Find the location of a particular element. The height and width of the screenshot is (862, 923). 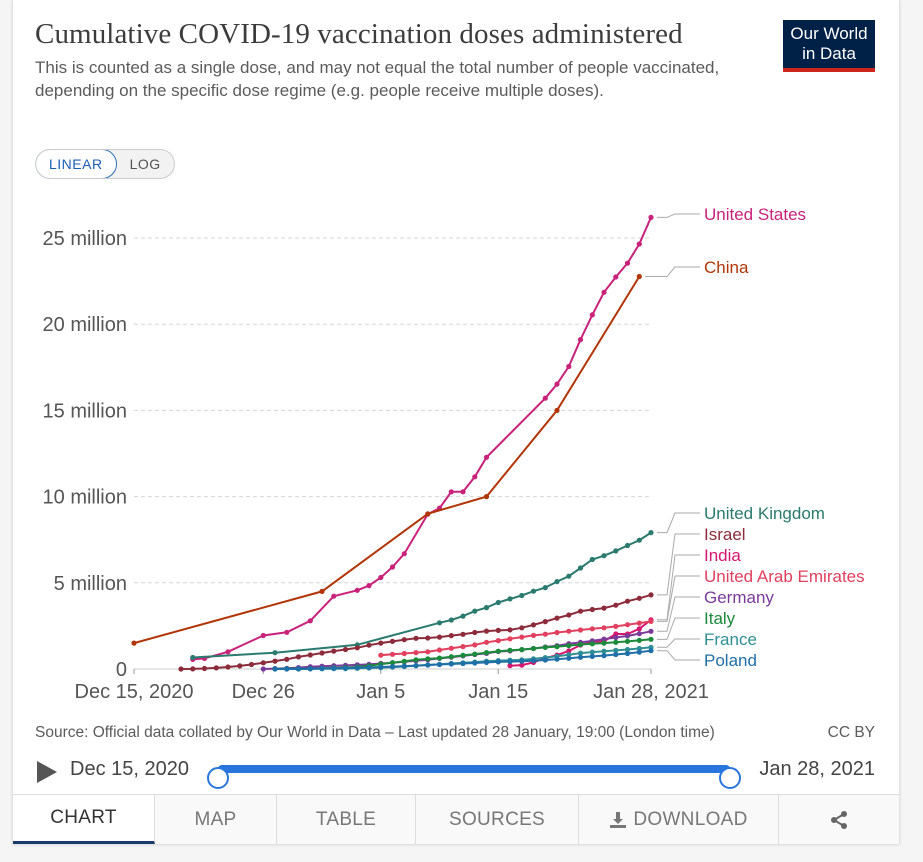

end-label-germany: Germany is located at coordinates (715, 610).